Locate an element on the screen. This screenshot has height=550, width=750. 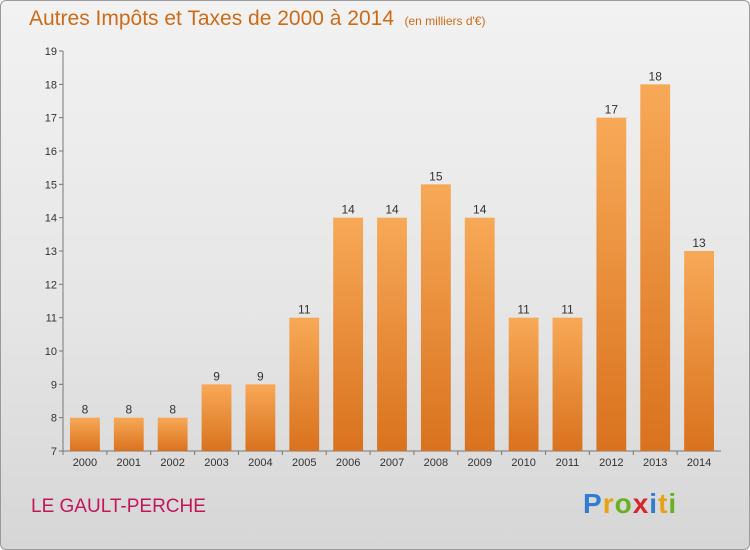
y-tick-label: 15 is located at coordinates (51, 185).